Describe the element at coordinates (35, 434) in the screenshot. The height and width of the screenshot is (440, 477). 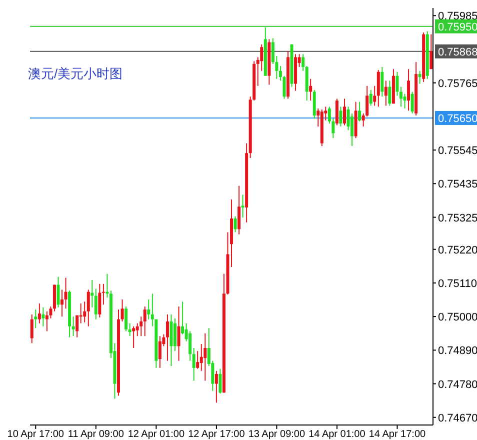
I see `x-tick-label: 10 Apr 17:00` at that location.